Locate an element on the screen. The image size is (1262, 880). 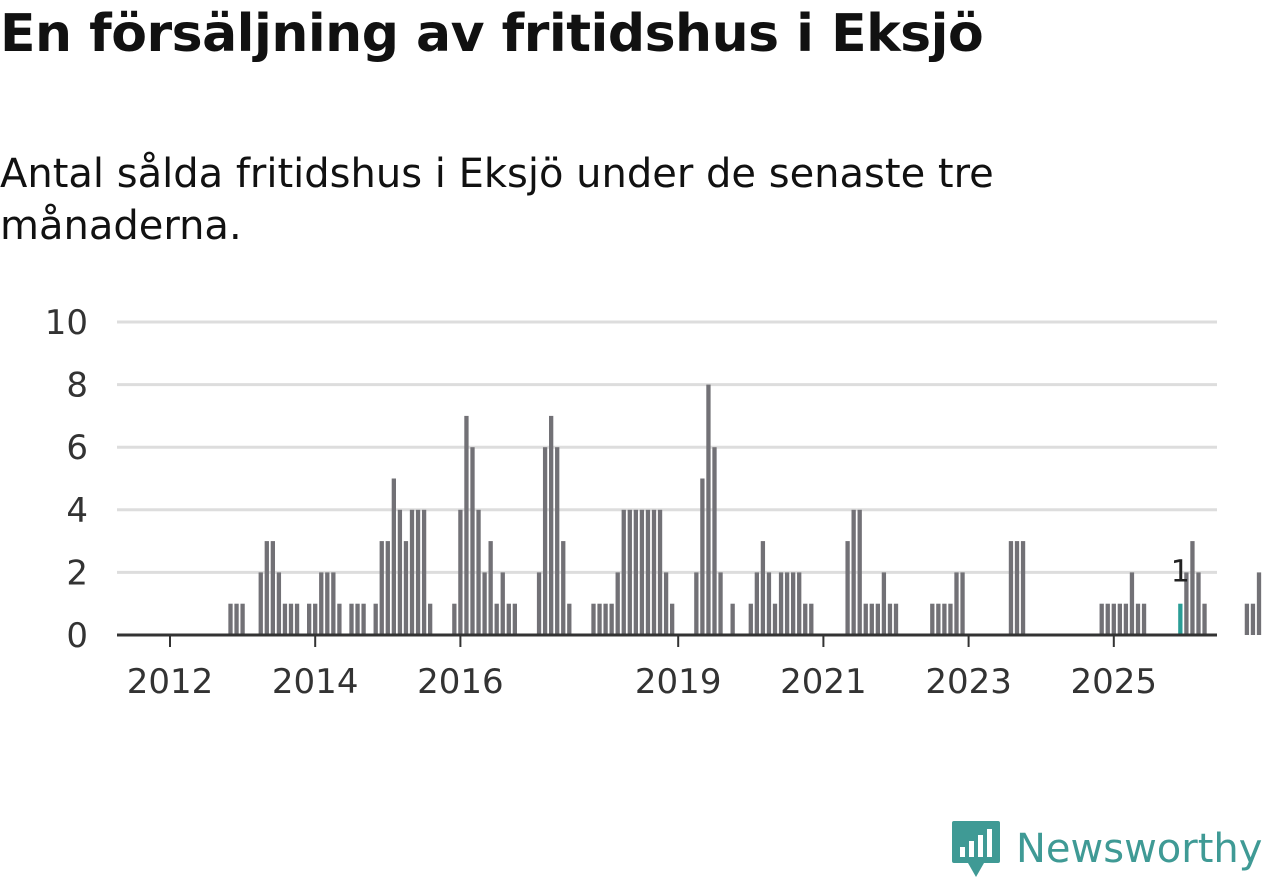
x-tick-label: 2014 is located at coordinates (315, 682).